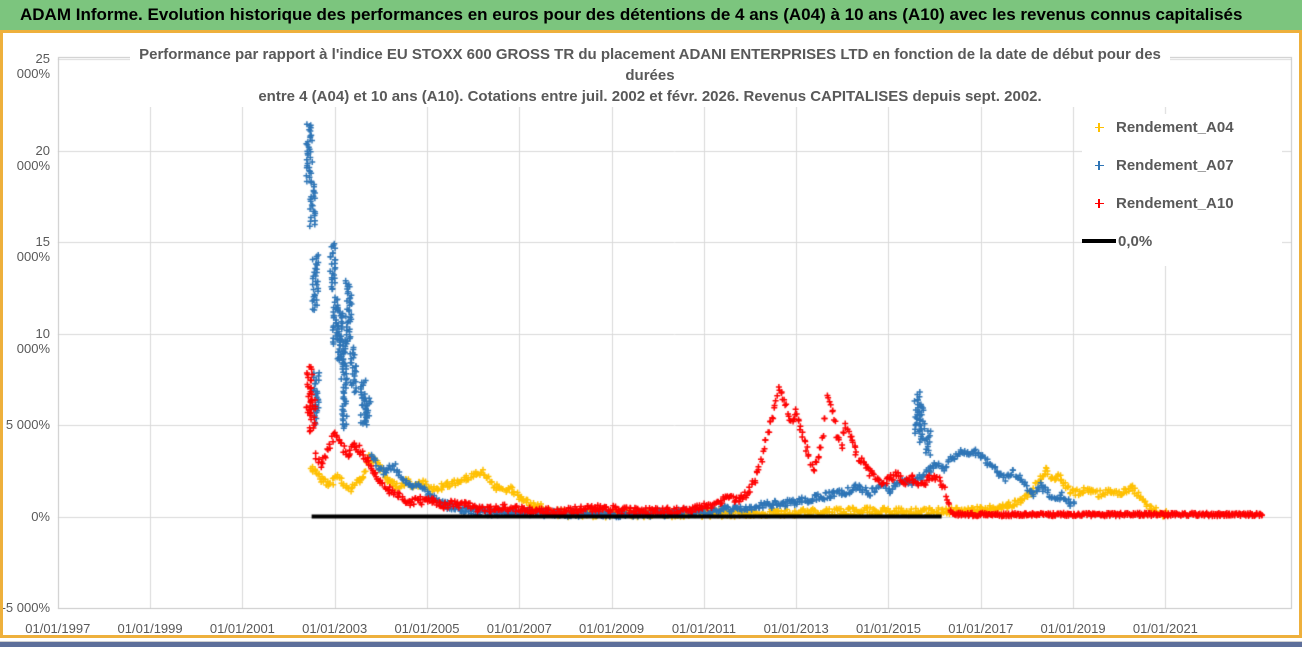 This screenshot has width=1302, height=647. Describe the element at coordinates (427, 628) in the screenshot. I see `x-axis-tick-label: 01/01/2005` at that location.